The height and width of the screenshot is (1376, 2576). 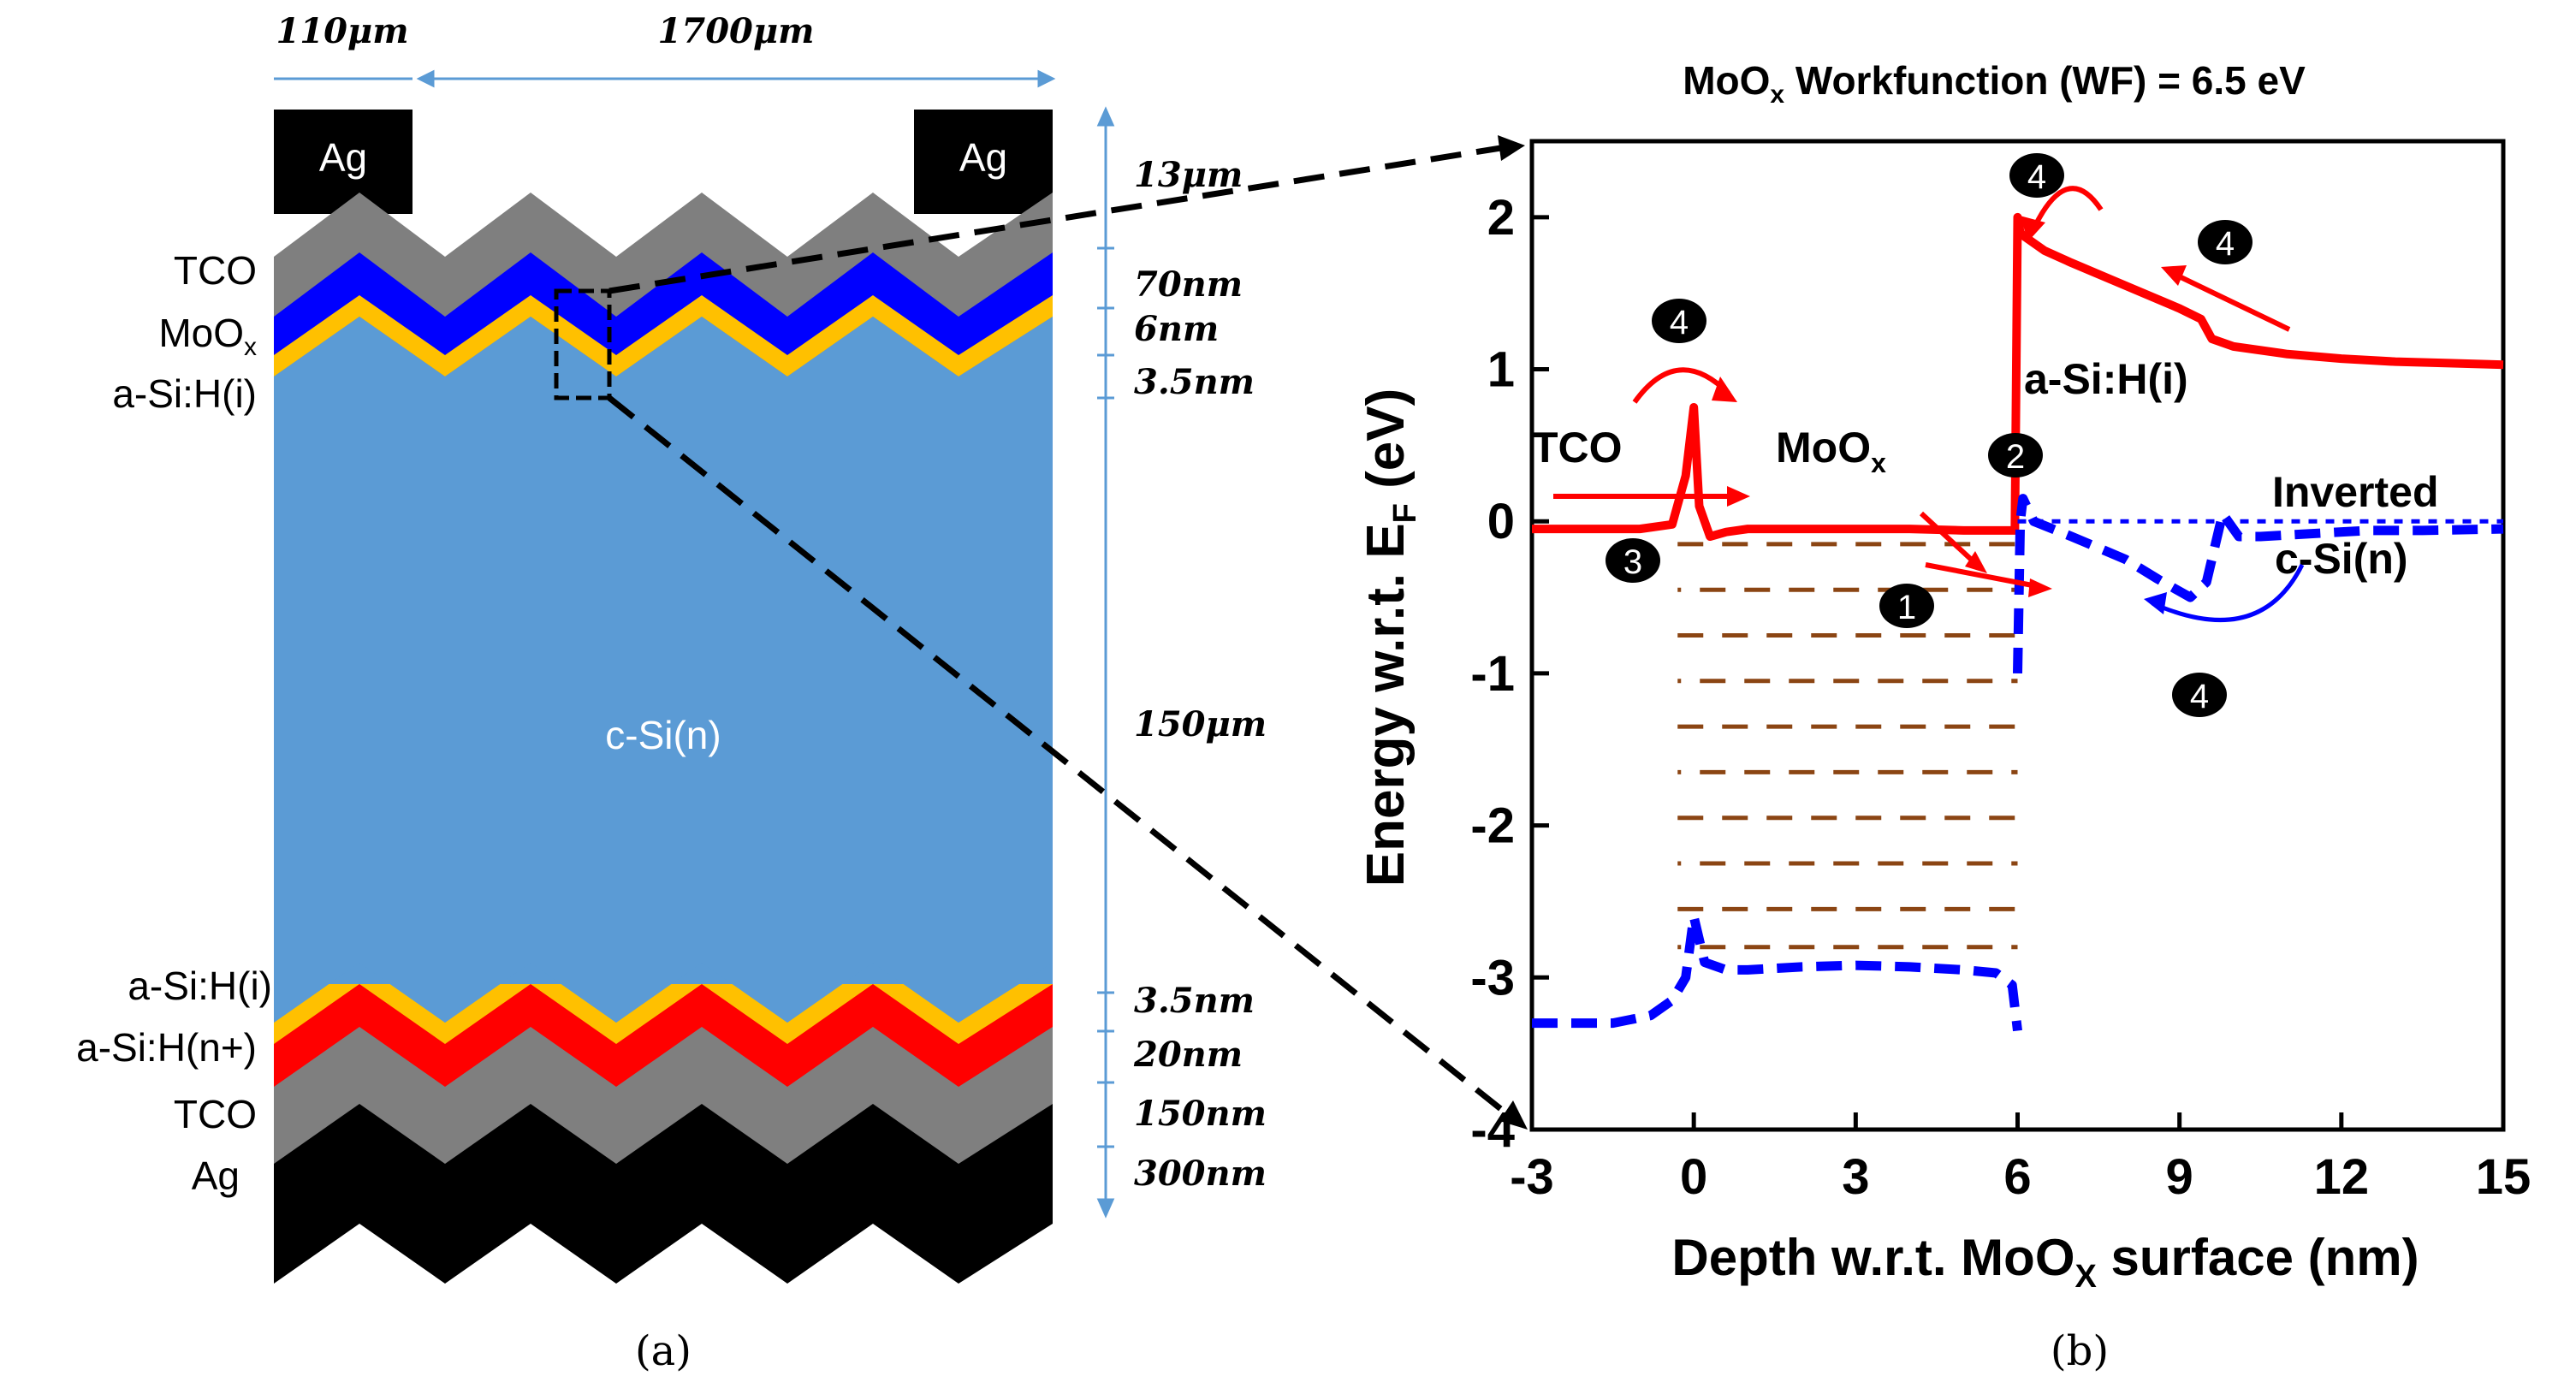 What do you see at coordinates (2045, 1262) in the screenshot?
I see `x-axis-label: Depth w.r.t. MoOX surface (nm)` at bounding box center [2045, 1262].